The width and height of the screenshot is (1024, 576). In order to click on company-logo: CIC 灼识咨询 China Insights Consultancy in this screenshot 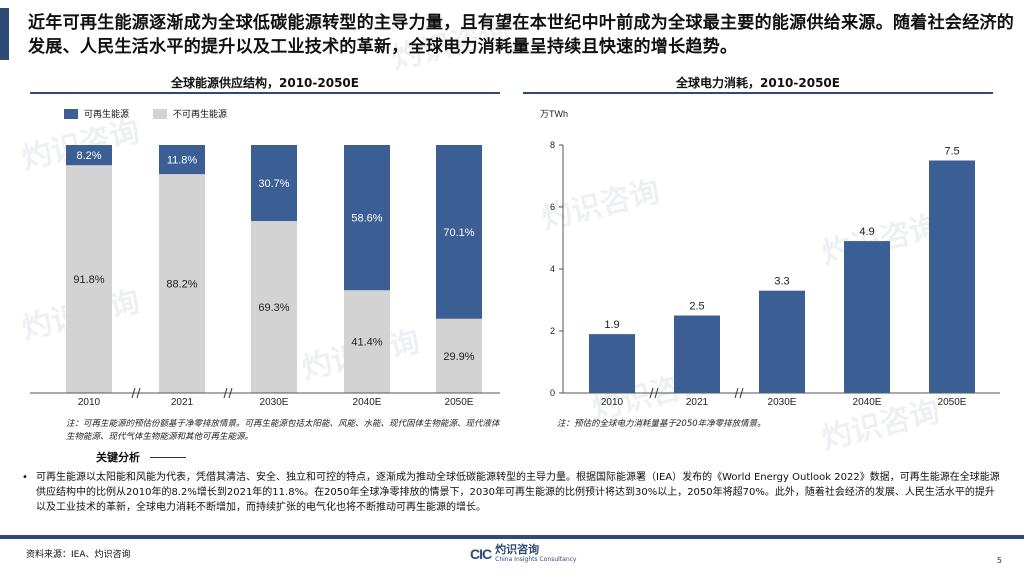, I will do `click(523, 553)`.